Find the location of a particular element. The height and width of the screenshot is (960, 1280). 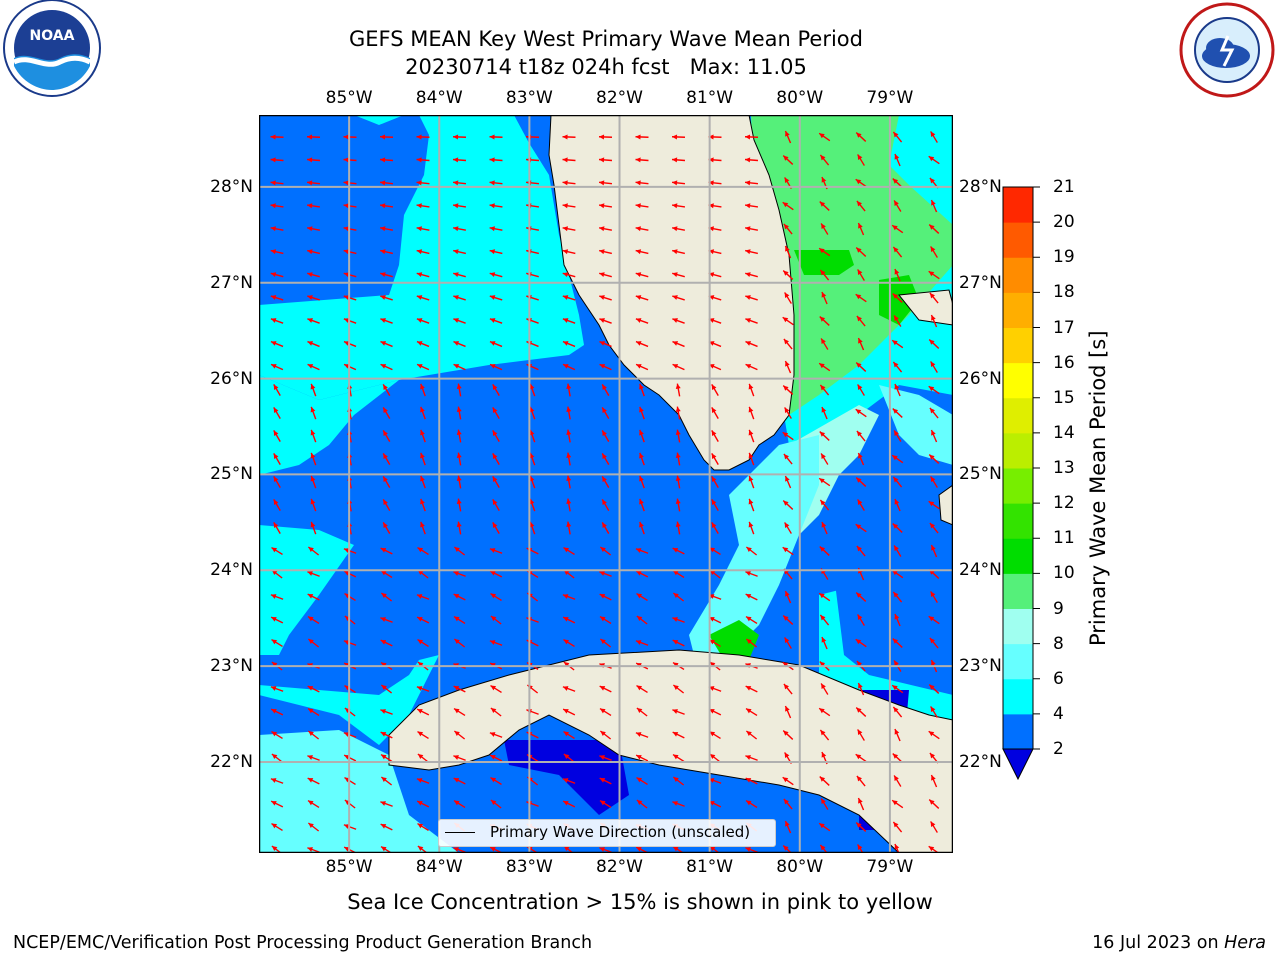

colorbar-tick-label: 15 is located at coordinates (1064, 397).